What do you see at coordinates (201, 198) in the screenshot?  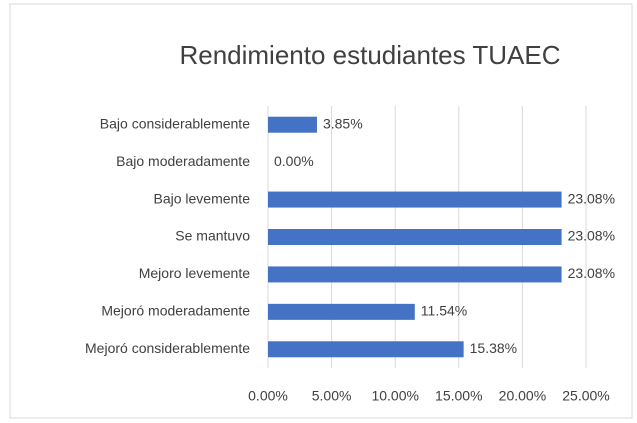 I see `y-tick-label: Bajo levemente` at bounding box center [201, 198].